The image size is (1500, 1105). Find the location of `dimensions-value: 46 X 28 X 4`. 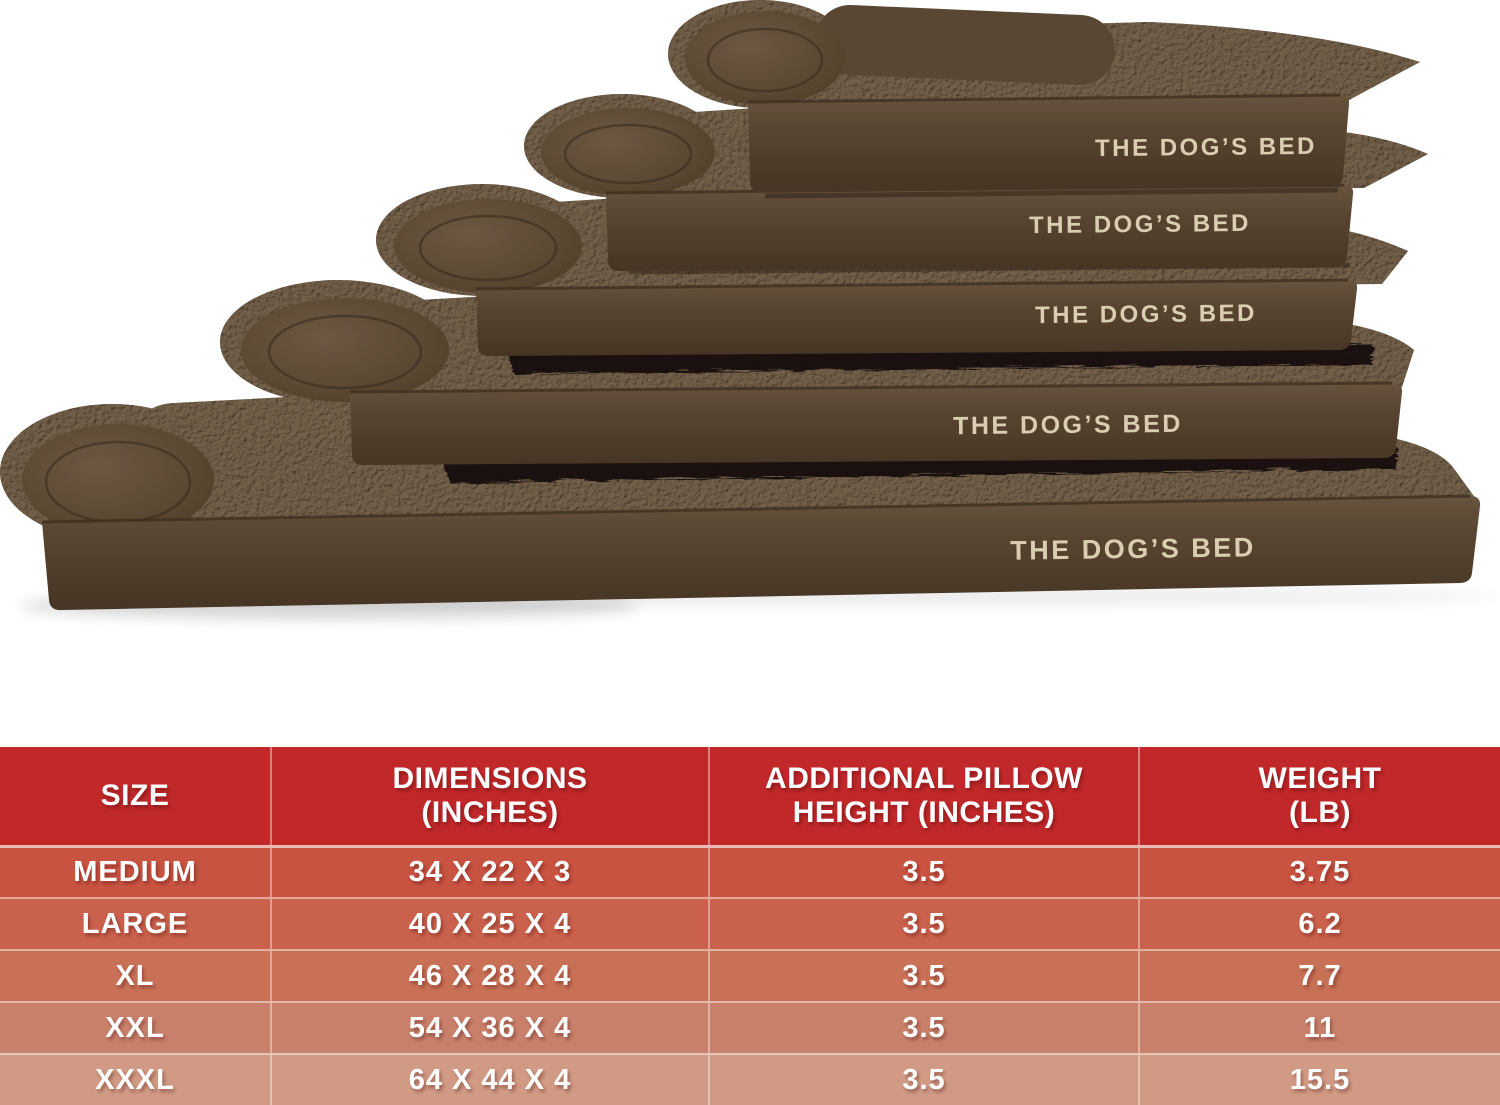

dimensions-value: 46 X 28 X 4 is located at coordinates (490, 975).